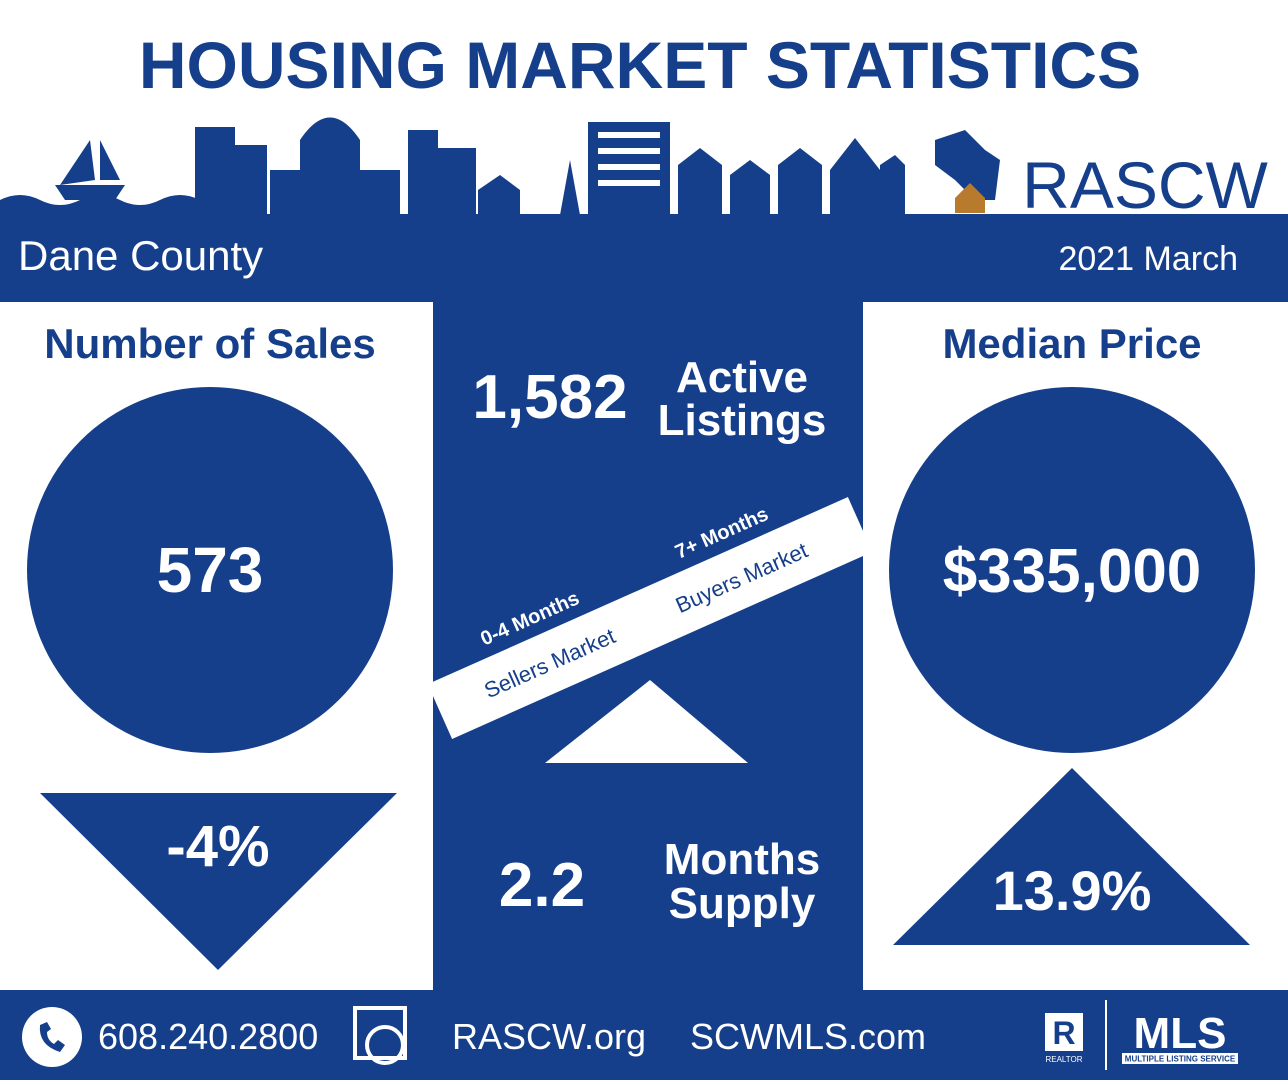  I want to click on windows, so click(629, 159).